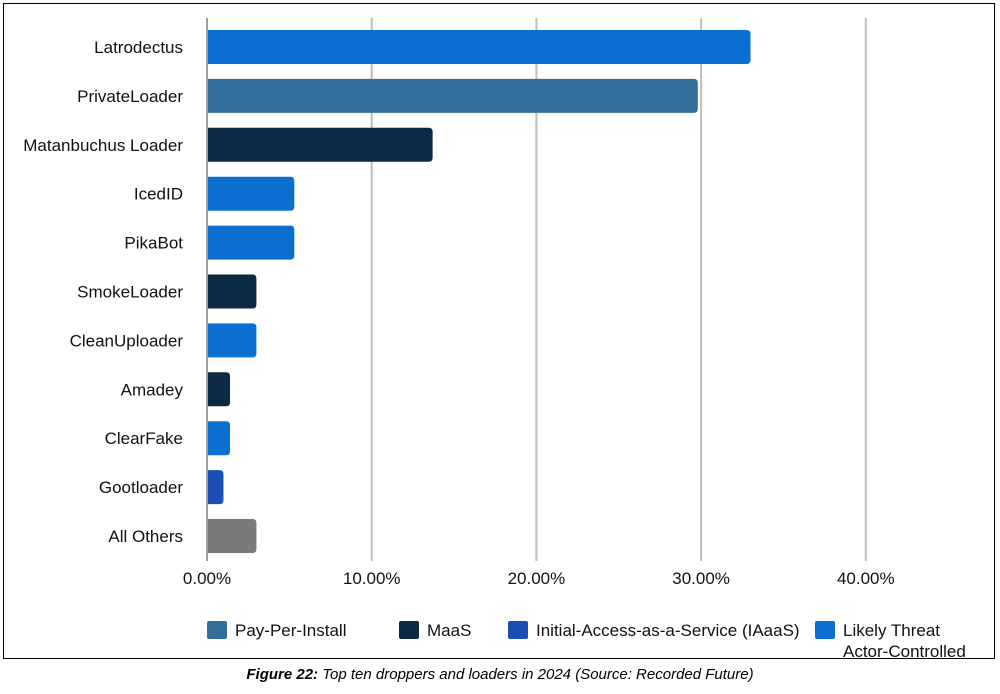 The image size is (1000, 694). Describe the element at coordinates (372, 578) in the screenshot. I see `x-tick-label-1: 10.00%` at that location.